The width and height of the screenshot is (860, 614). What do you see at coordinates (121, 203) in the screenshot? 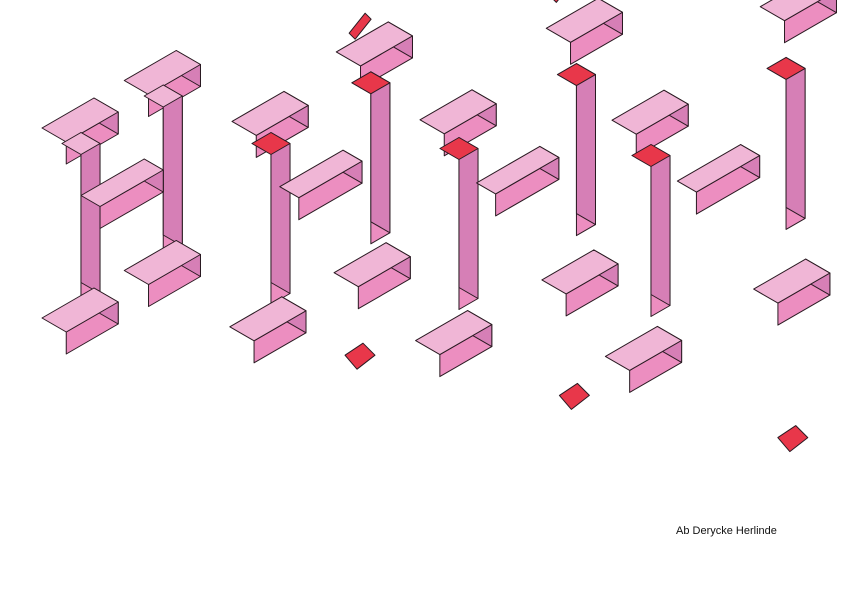
I see `letter-h-intact` at bounding box center [121, 203].